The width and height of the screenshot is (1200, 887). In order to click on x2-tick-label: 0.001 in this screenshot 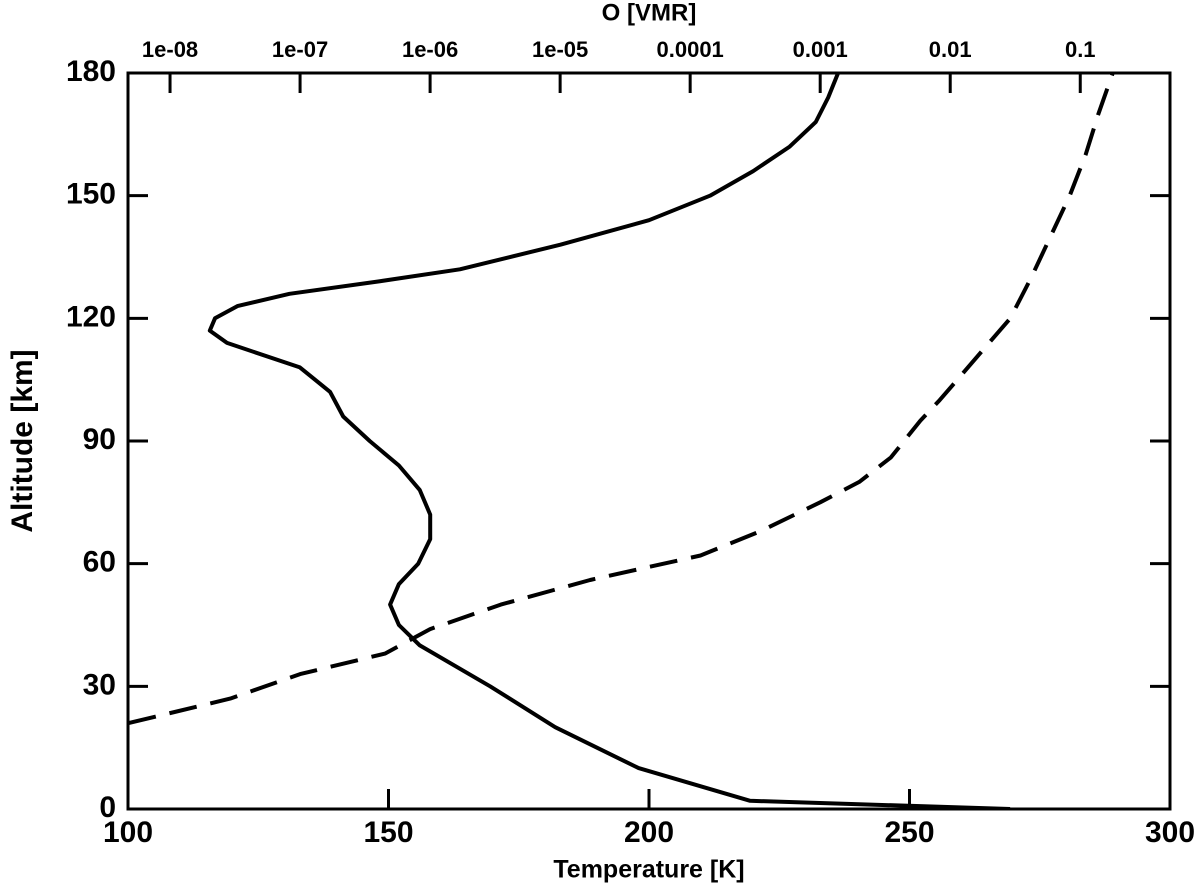, I will do `click(820, 49)`.